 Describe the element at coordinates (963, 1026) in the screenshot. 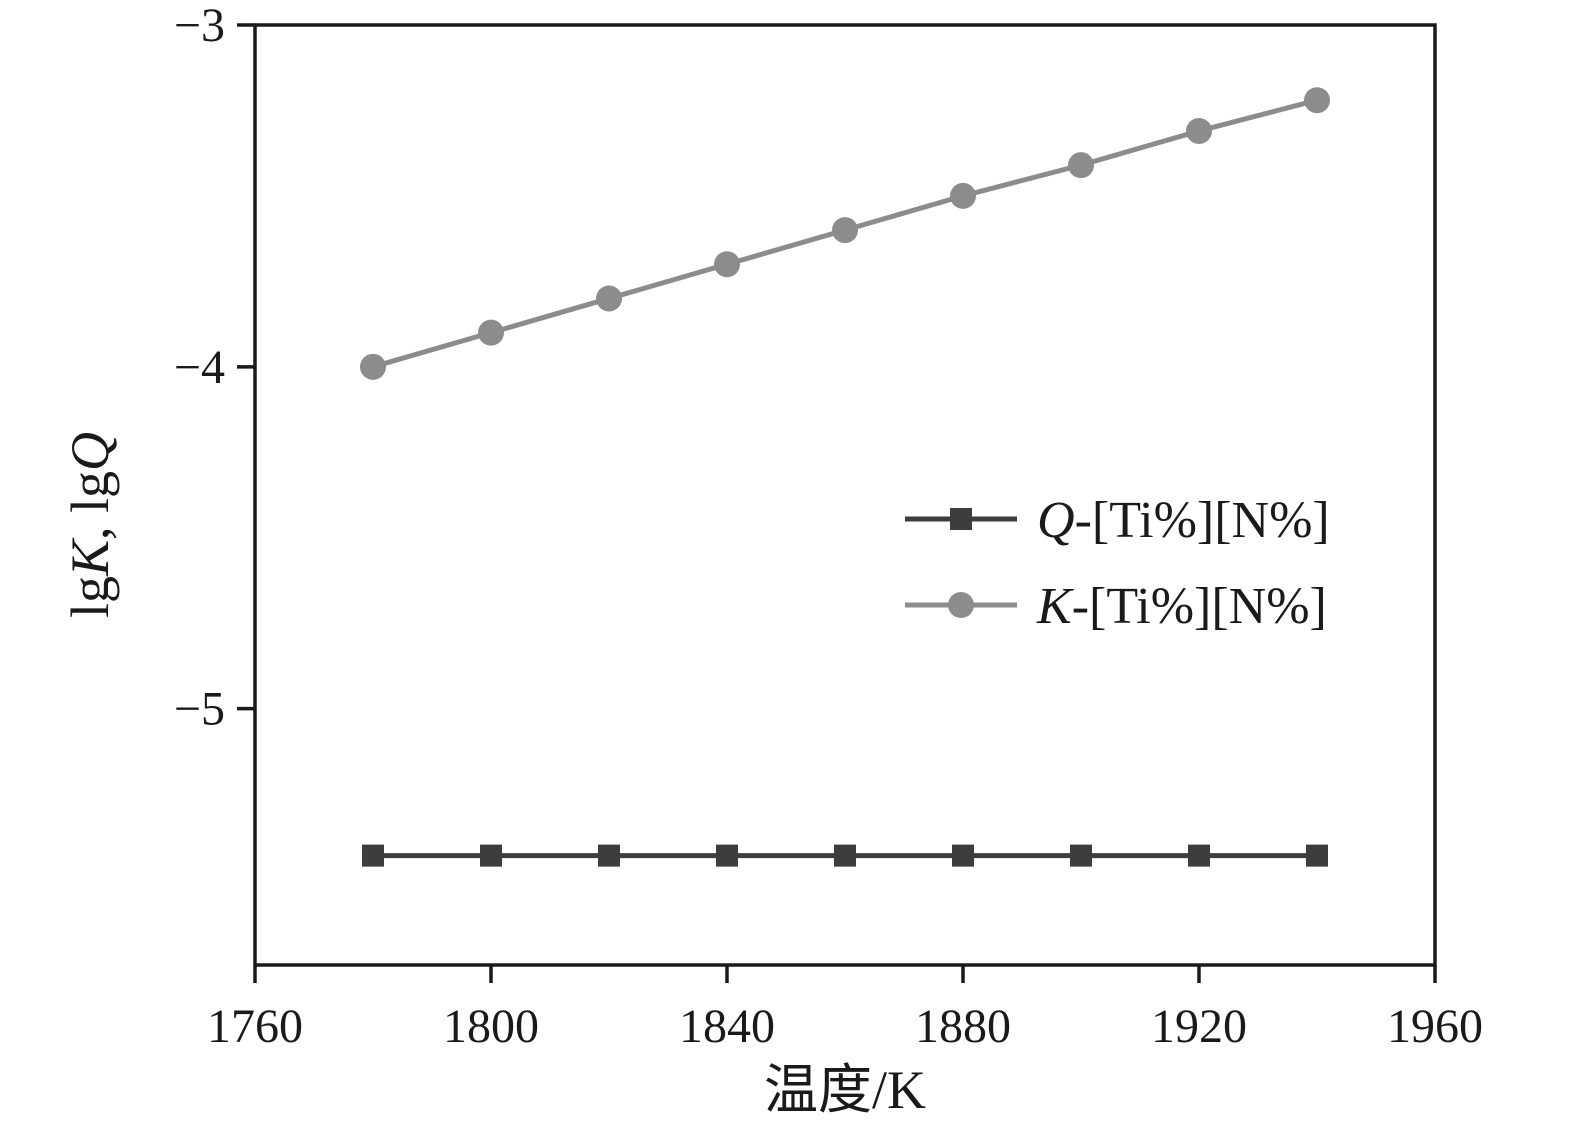

I see `x-tick-label: 1880` at that location.